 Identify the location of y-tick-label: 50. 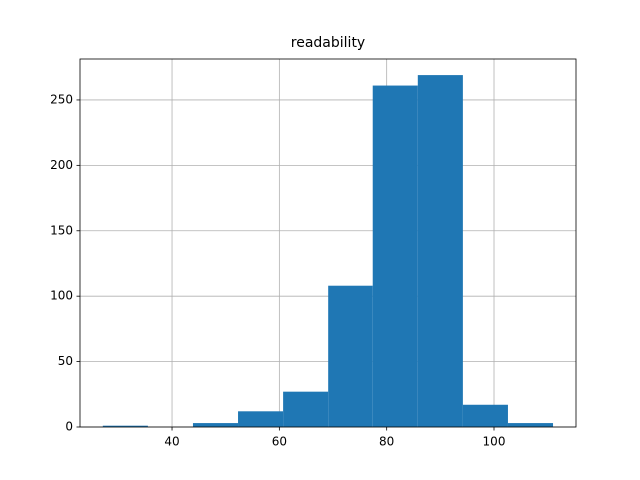
(65, 361).